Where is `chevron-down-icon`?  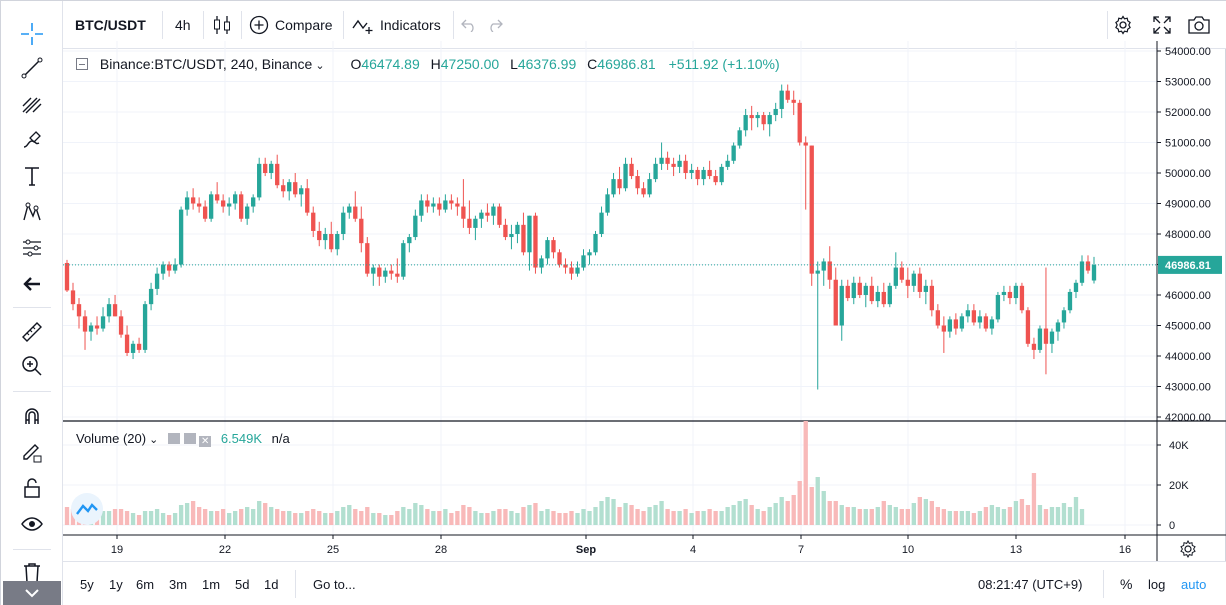 chevron-down-icon is located at coordinates (32, 593).